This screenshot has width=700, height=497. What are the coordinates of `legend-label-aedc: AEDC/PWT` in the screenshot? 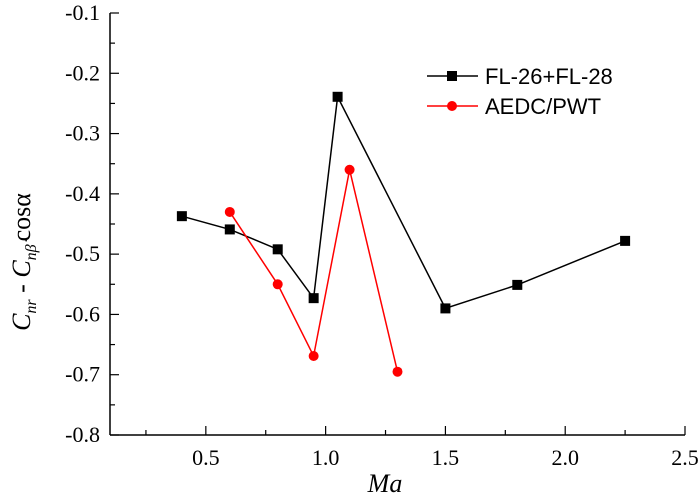 It's located at (543, 106).